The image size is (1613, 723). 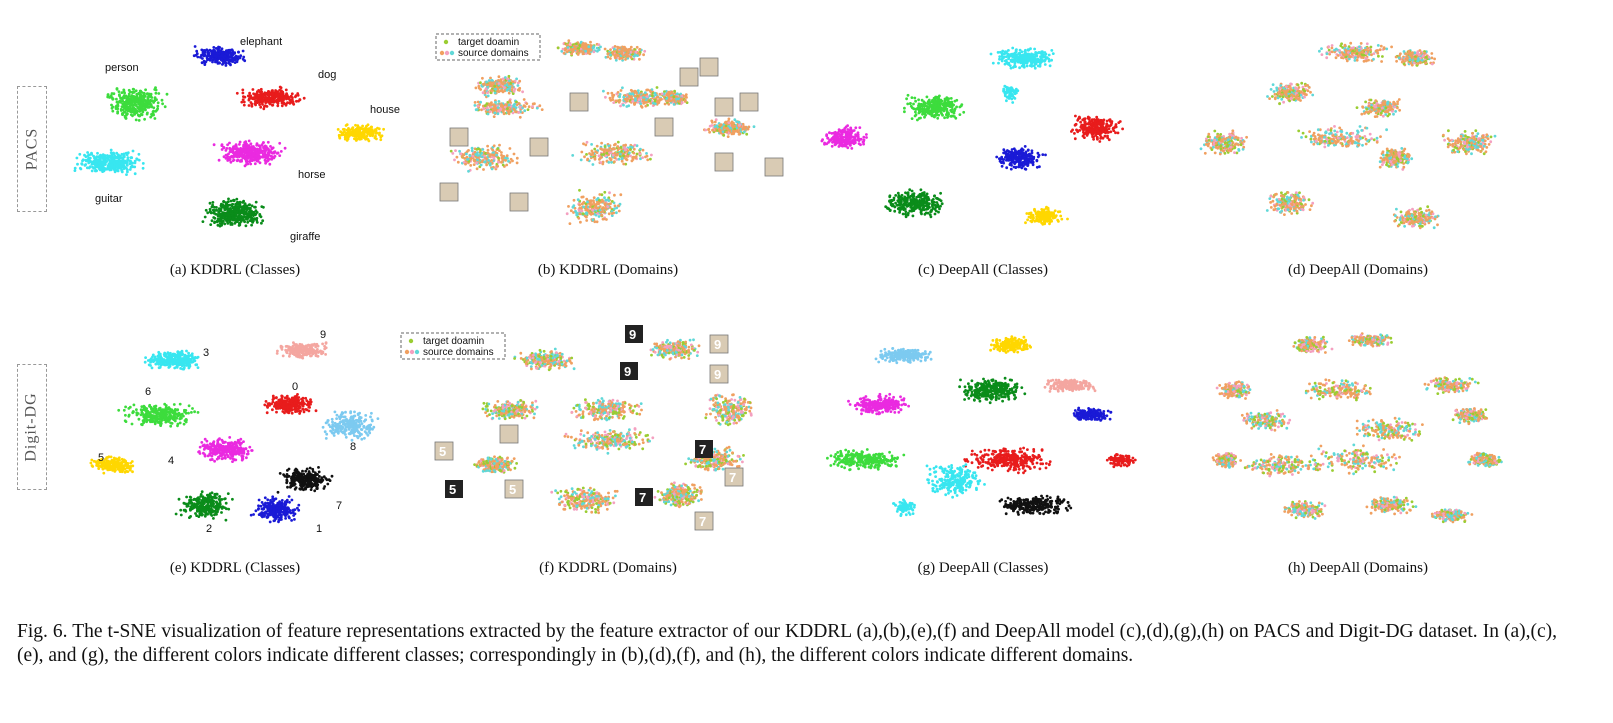 What do you see at coordinates (312, 175) in the screenshot?
I see `label-horse: horse` at bounding box center [312, 175].